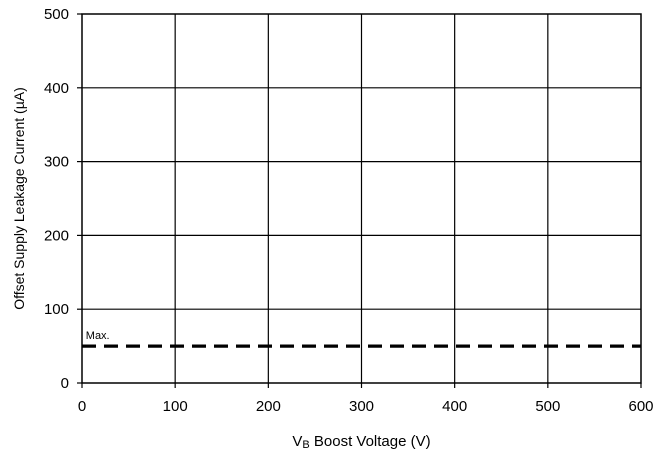 The image size is (670, 456). I want to click on x-tick-label: 0, so click(82, 406).